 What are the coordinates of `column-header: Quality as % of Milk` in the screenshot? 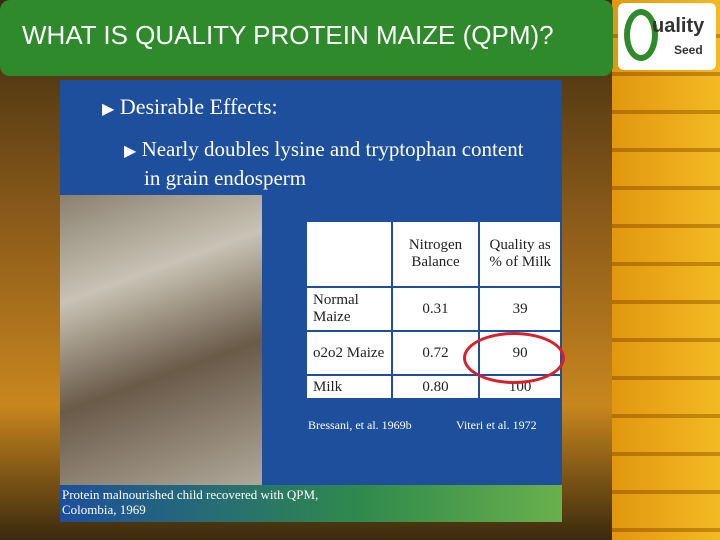 It's located at (520, 254).